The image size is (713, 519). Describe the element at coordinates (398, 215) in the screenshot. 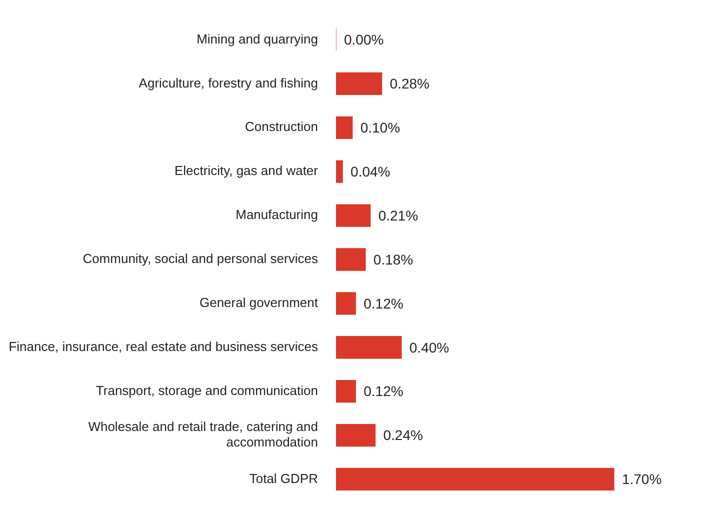

I see `data-label: 0.21%` at that location.